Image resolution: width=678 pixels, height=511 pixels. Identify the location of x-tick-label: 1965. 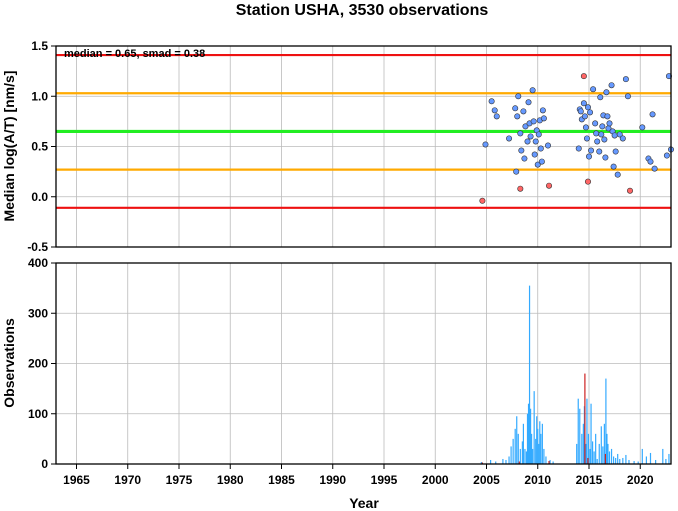
(76, 480).